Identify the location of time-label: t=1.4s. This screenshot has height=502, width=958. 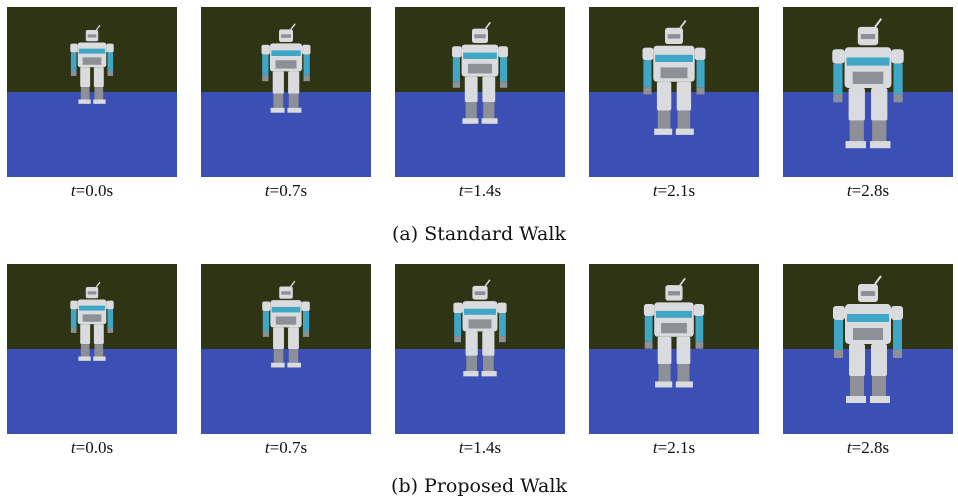
(480, 190).